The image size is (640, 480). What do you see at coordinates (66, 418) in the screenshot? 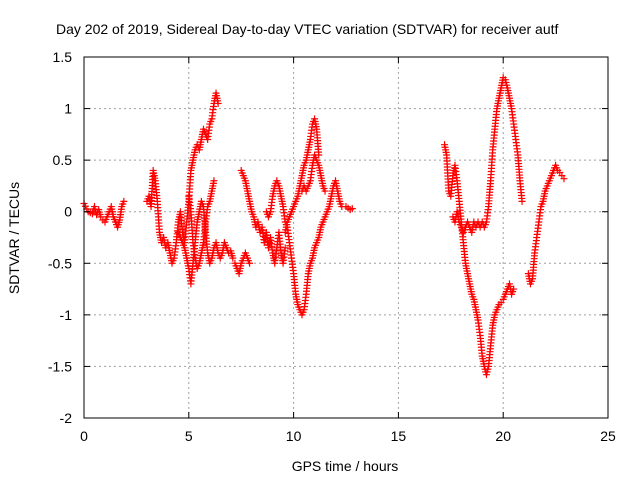
I see `y-tick-label: -2` at bounding box center [66, 418].